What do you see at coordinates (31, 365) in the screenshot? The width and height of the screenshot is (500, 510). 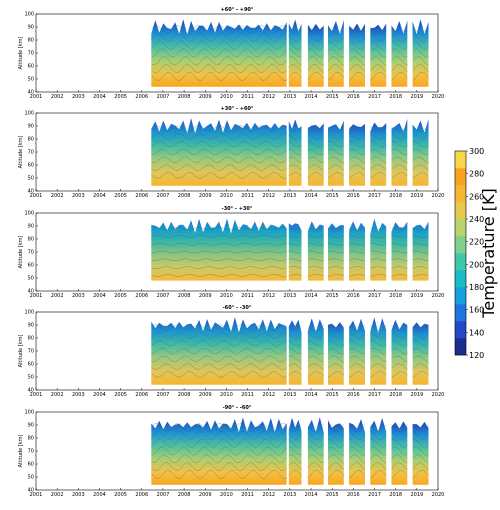 I see `y-tick-label: 60` at bounding box center [31, 365].